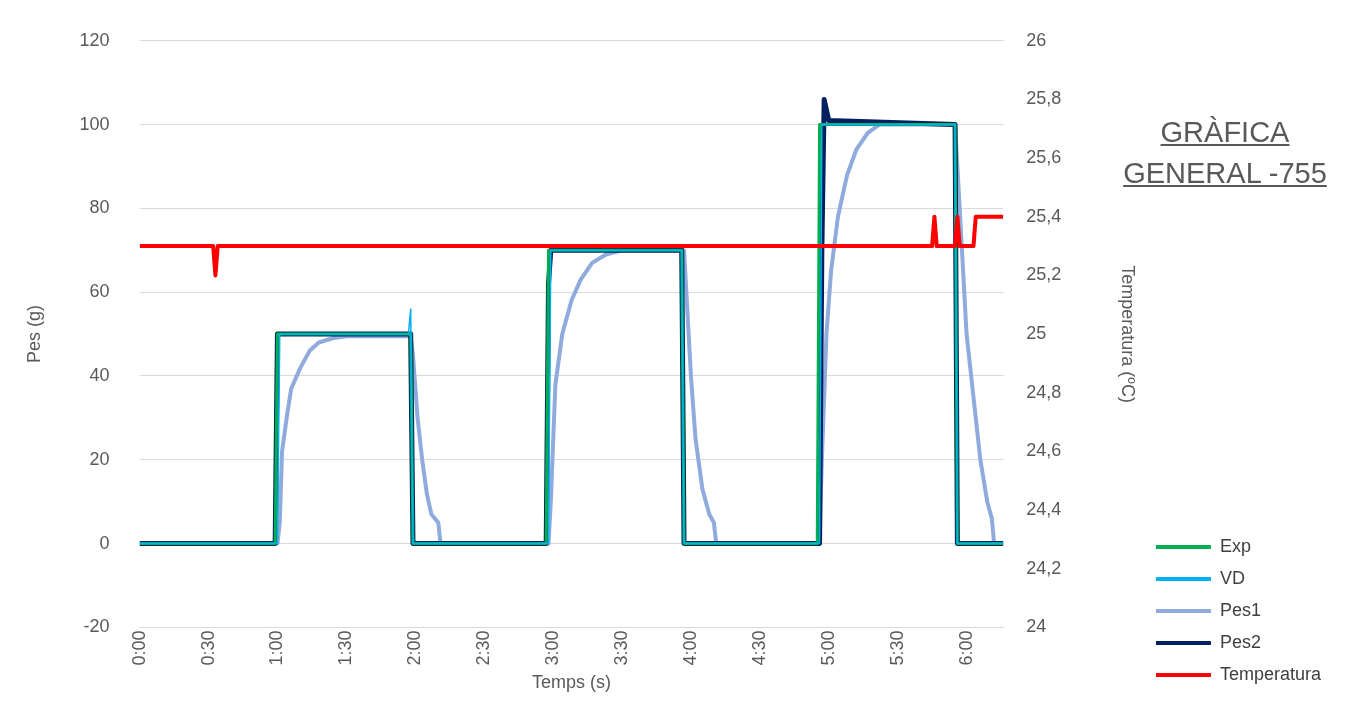 This screenshot has width=1361, height=713. I want to click on x-tick-label: 3:00, so click(552, 648).